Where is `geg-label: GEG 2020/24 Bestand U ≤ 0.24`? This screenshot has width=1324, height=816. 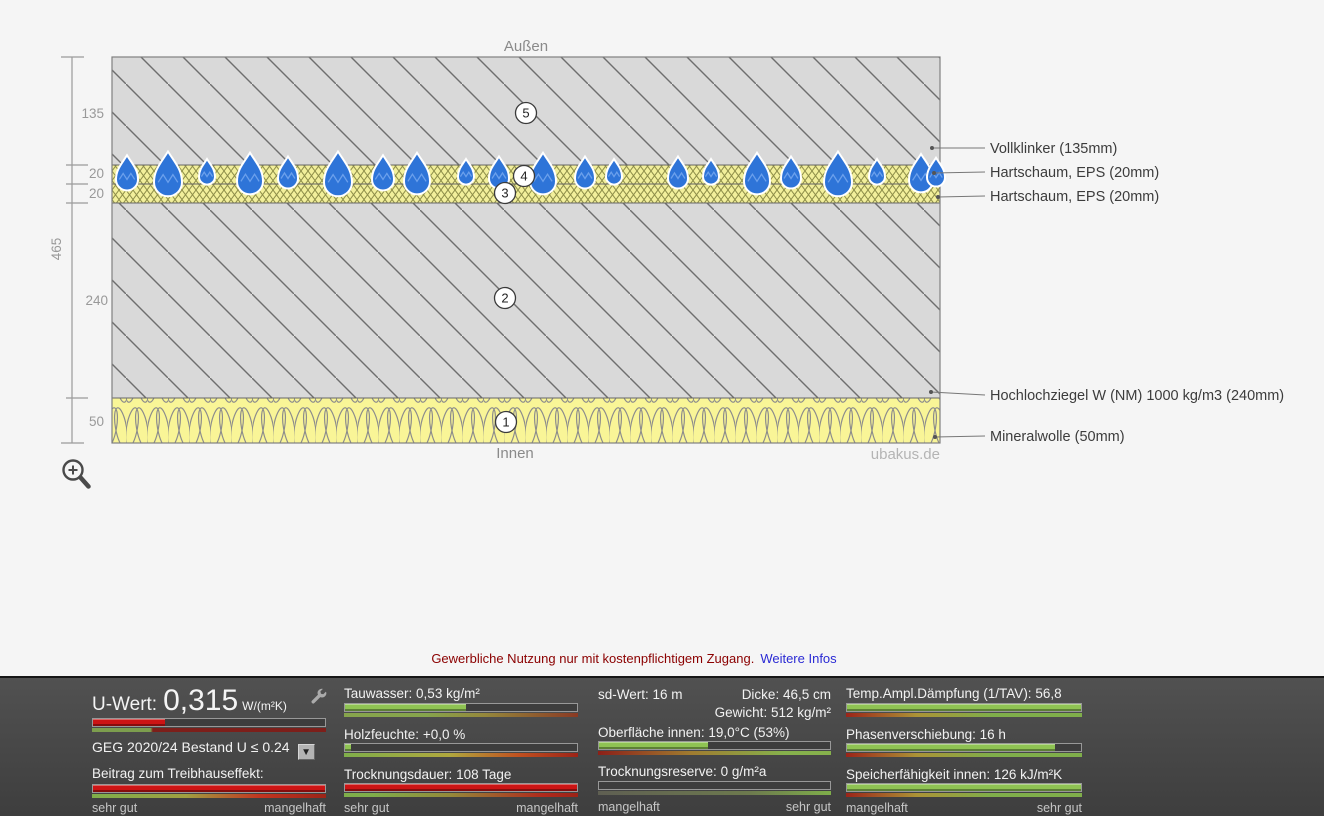
geg-label: GEG 2020/24 Bestand U ≤ 0.24 is located at coordinates (191, 747).